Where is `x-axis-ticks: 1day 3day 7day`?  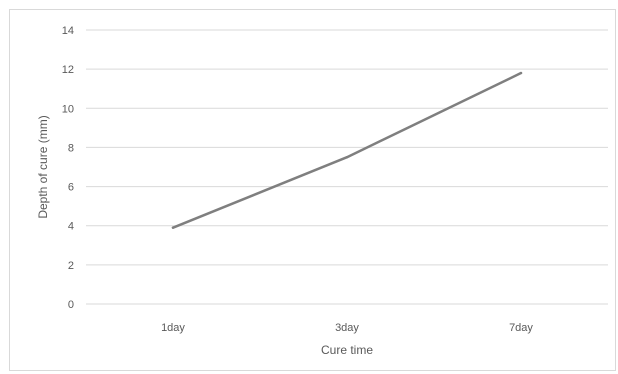
x-axis-ticks: 1day 3day 7day is located at coordinates (347, 328).